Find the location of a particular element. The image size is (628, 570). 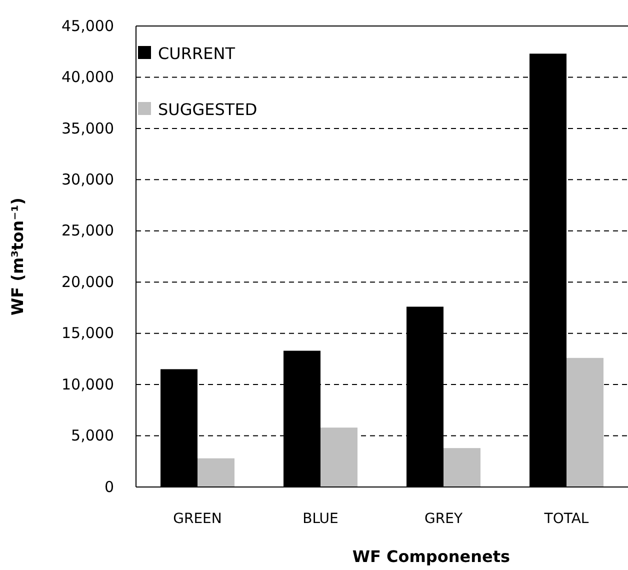

x-tick-label: GREY is located at coordinates (443, 518).